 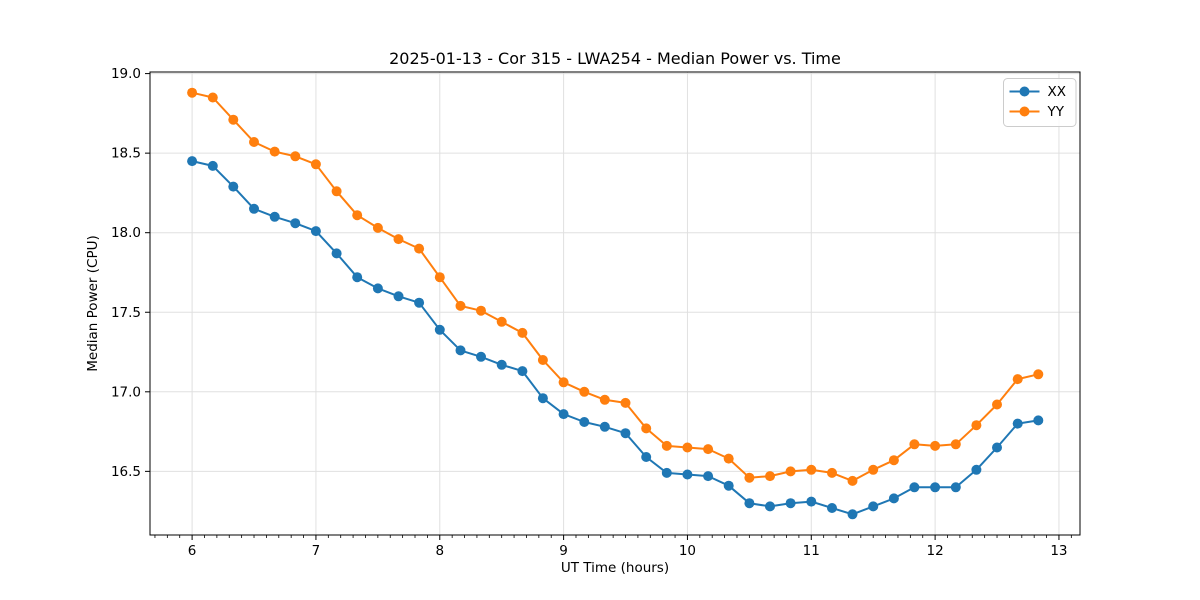 What do you see at coordinates (126, 233) in the screenshot?
I see `y-tick-label: 18.0` at bounding box center [126, 233].